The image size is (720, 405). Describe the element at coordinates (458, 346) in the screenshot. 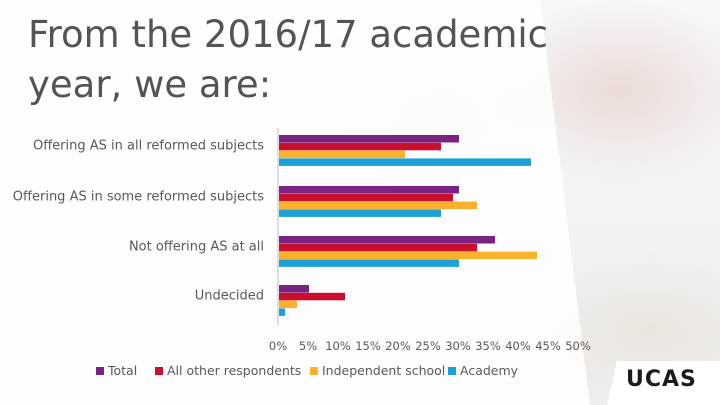

I see `x-tick-label: 30%` at that location.